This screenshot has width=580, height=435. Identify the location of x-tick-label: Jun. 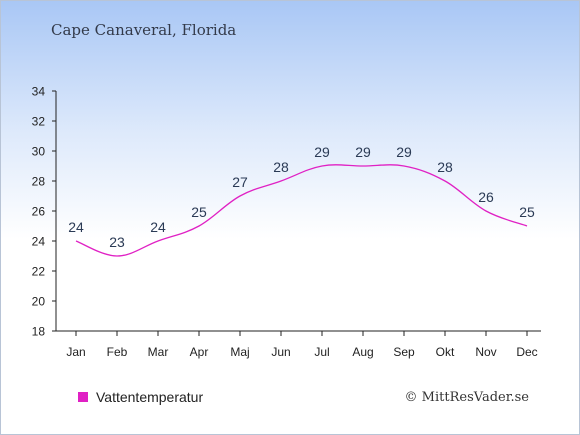
(280, 352).